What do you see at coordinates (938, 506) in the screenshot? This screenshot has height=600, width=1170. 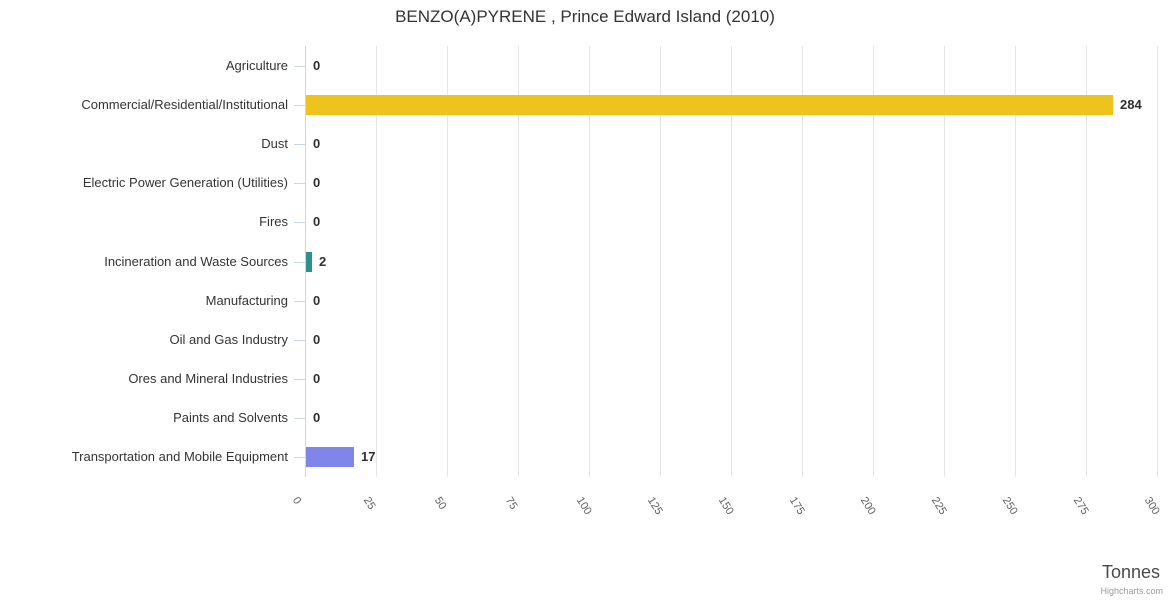 I see `x-axis-tick-label: 225` at bounding box center [938, 506].